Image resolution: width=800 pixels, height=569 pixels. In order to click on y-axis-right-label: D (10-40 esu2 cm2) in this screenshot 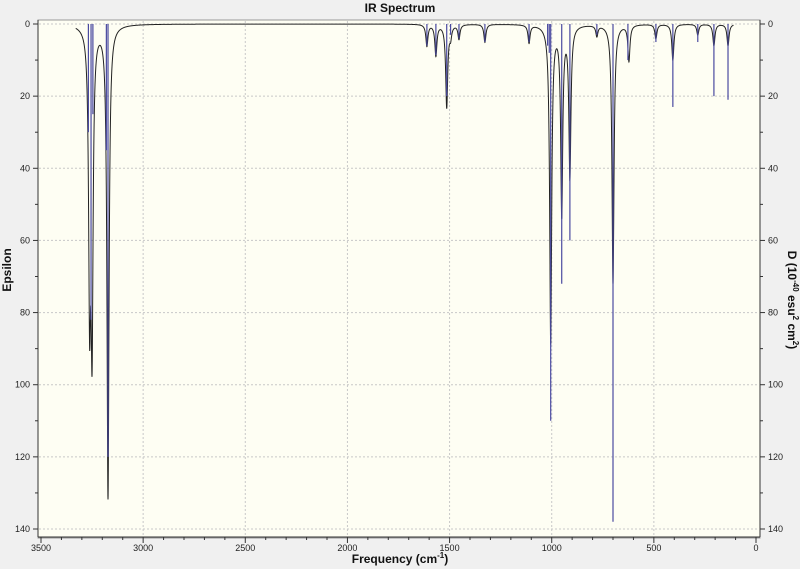, I will do `click(792, 300)`.